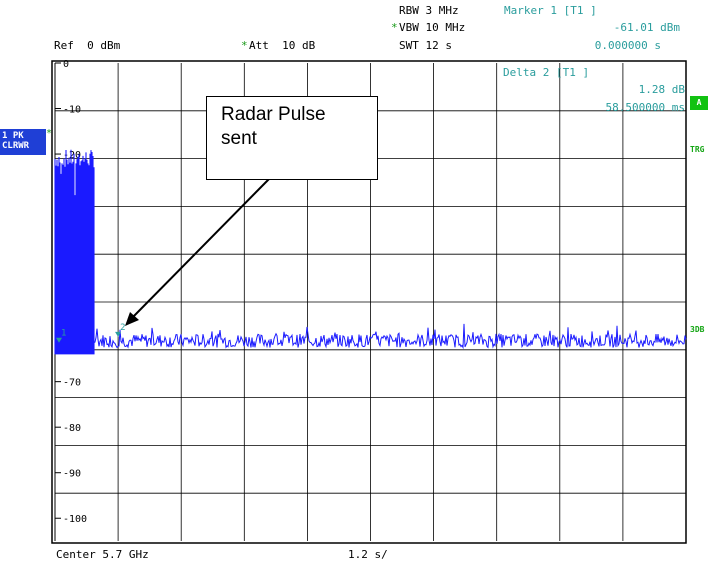  Describe the element at coordinates (390, 336) in the screenshot. I see `trace-noise-floor` at that location.